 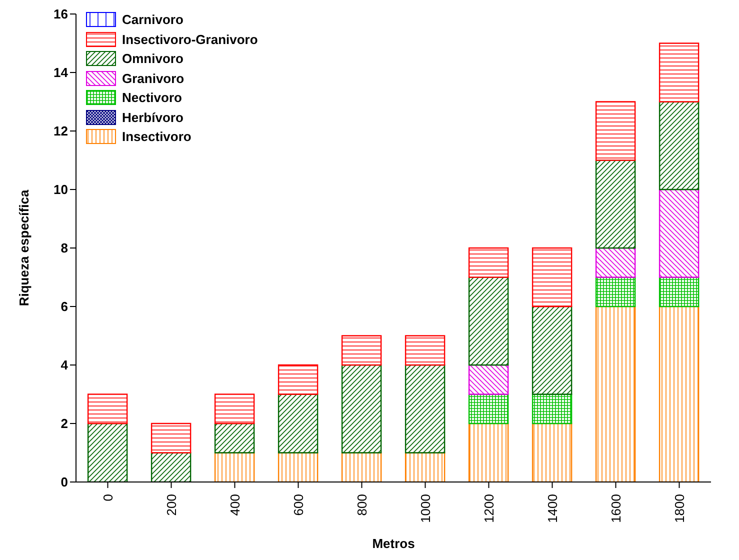 I want to click on legend-label: Herbívoro, so click(x=153, y=117).